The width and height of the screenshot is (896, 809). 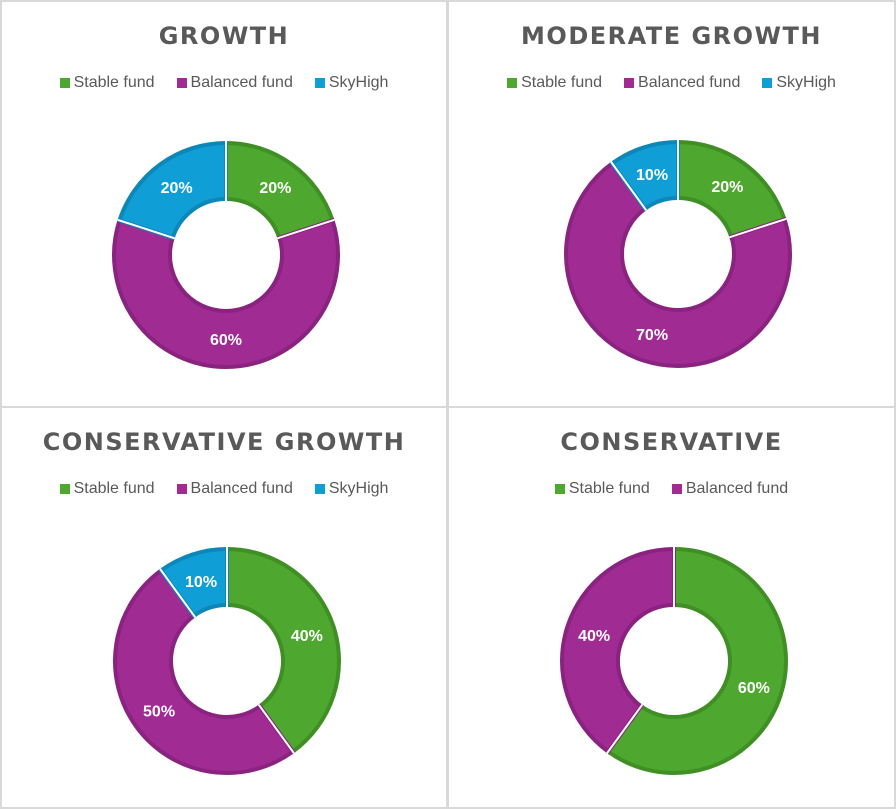 I want to click on chart-title: CONSERVATIVE, so click(x=671, y=442).